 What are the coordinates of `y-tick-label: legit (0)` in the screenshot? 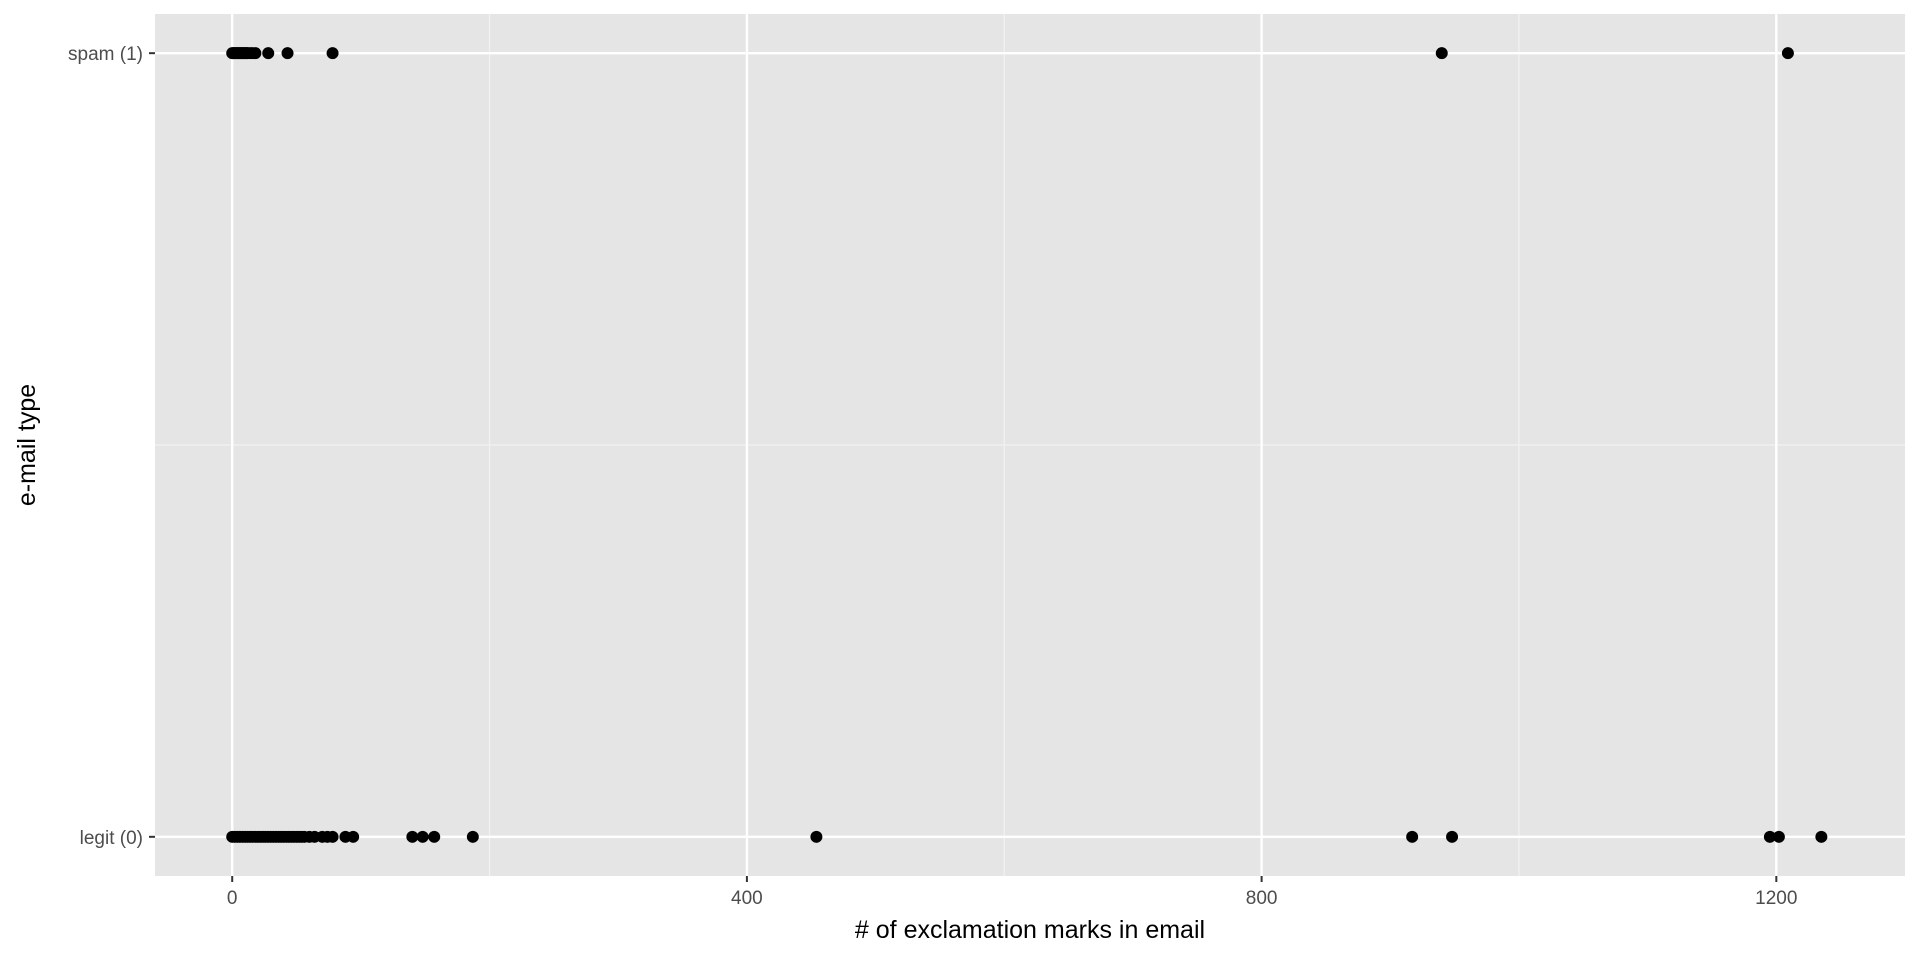 It's located at (111, 838).